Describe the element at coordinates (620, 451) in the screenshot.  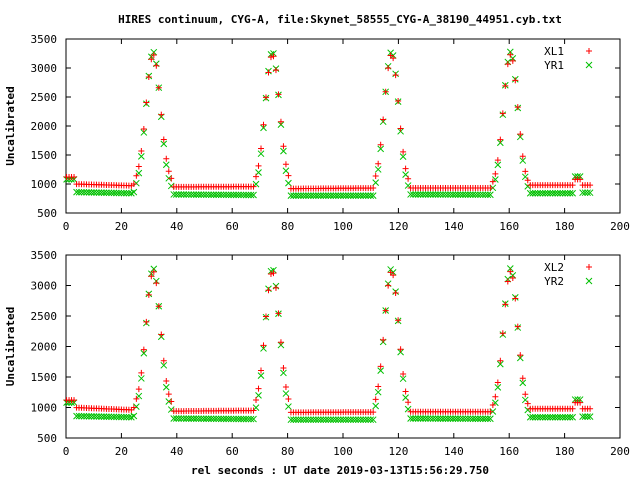
I see `x-tick-label: 200` at that location.